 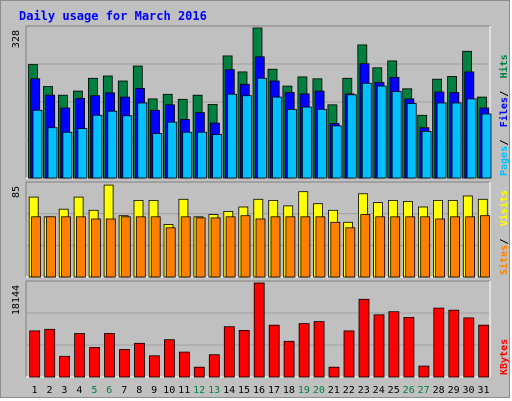 I want to click on legend-label: Files, so click(x=504, y=112).